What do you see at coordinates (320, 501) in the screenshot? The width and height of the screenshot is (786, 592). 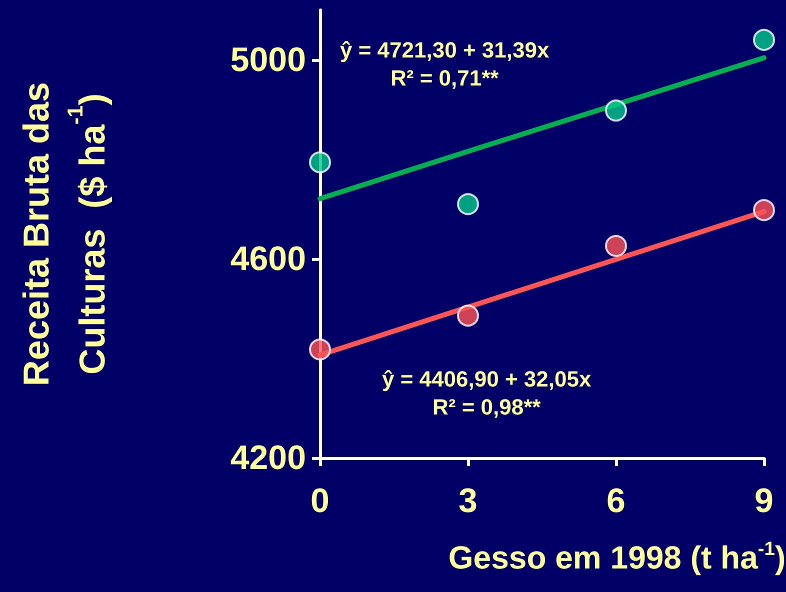 I see `x-tick-label: 0` at bounding box center [320, 501].